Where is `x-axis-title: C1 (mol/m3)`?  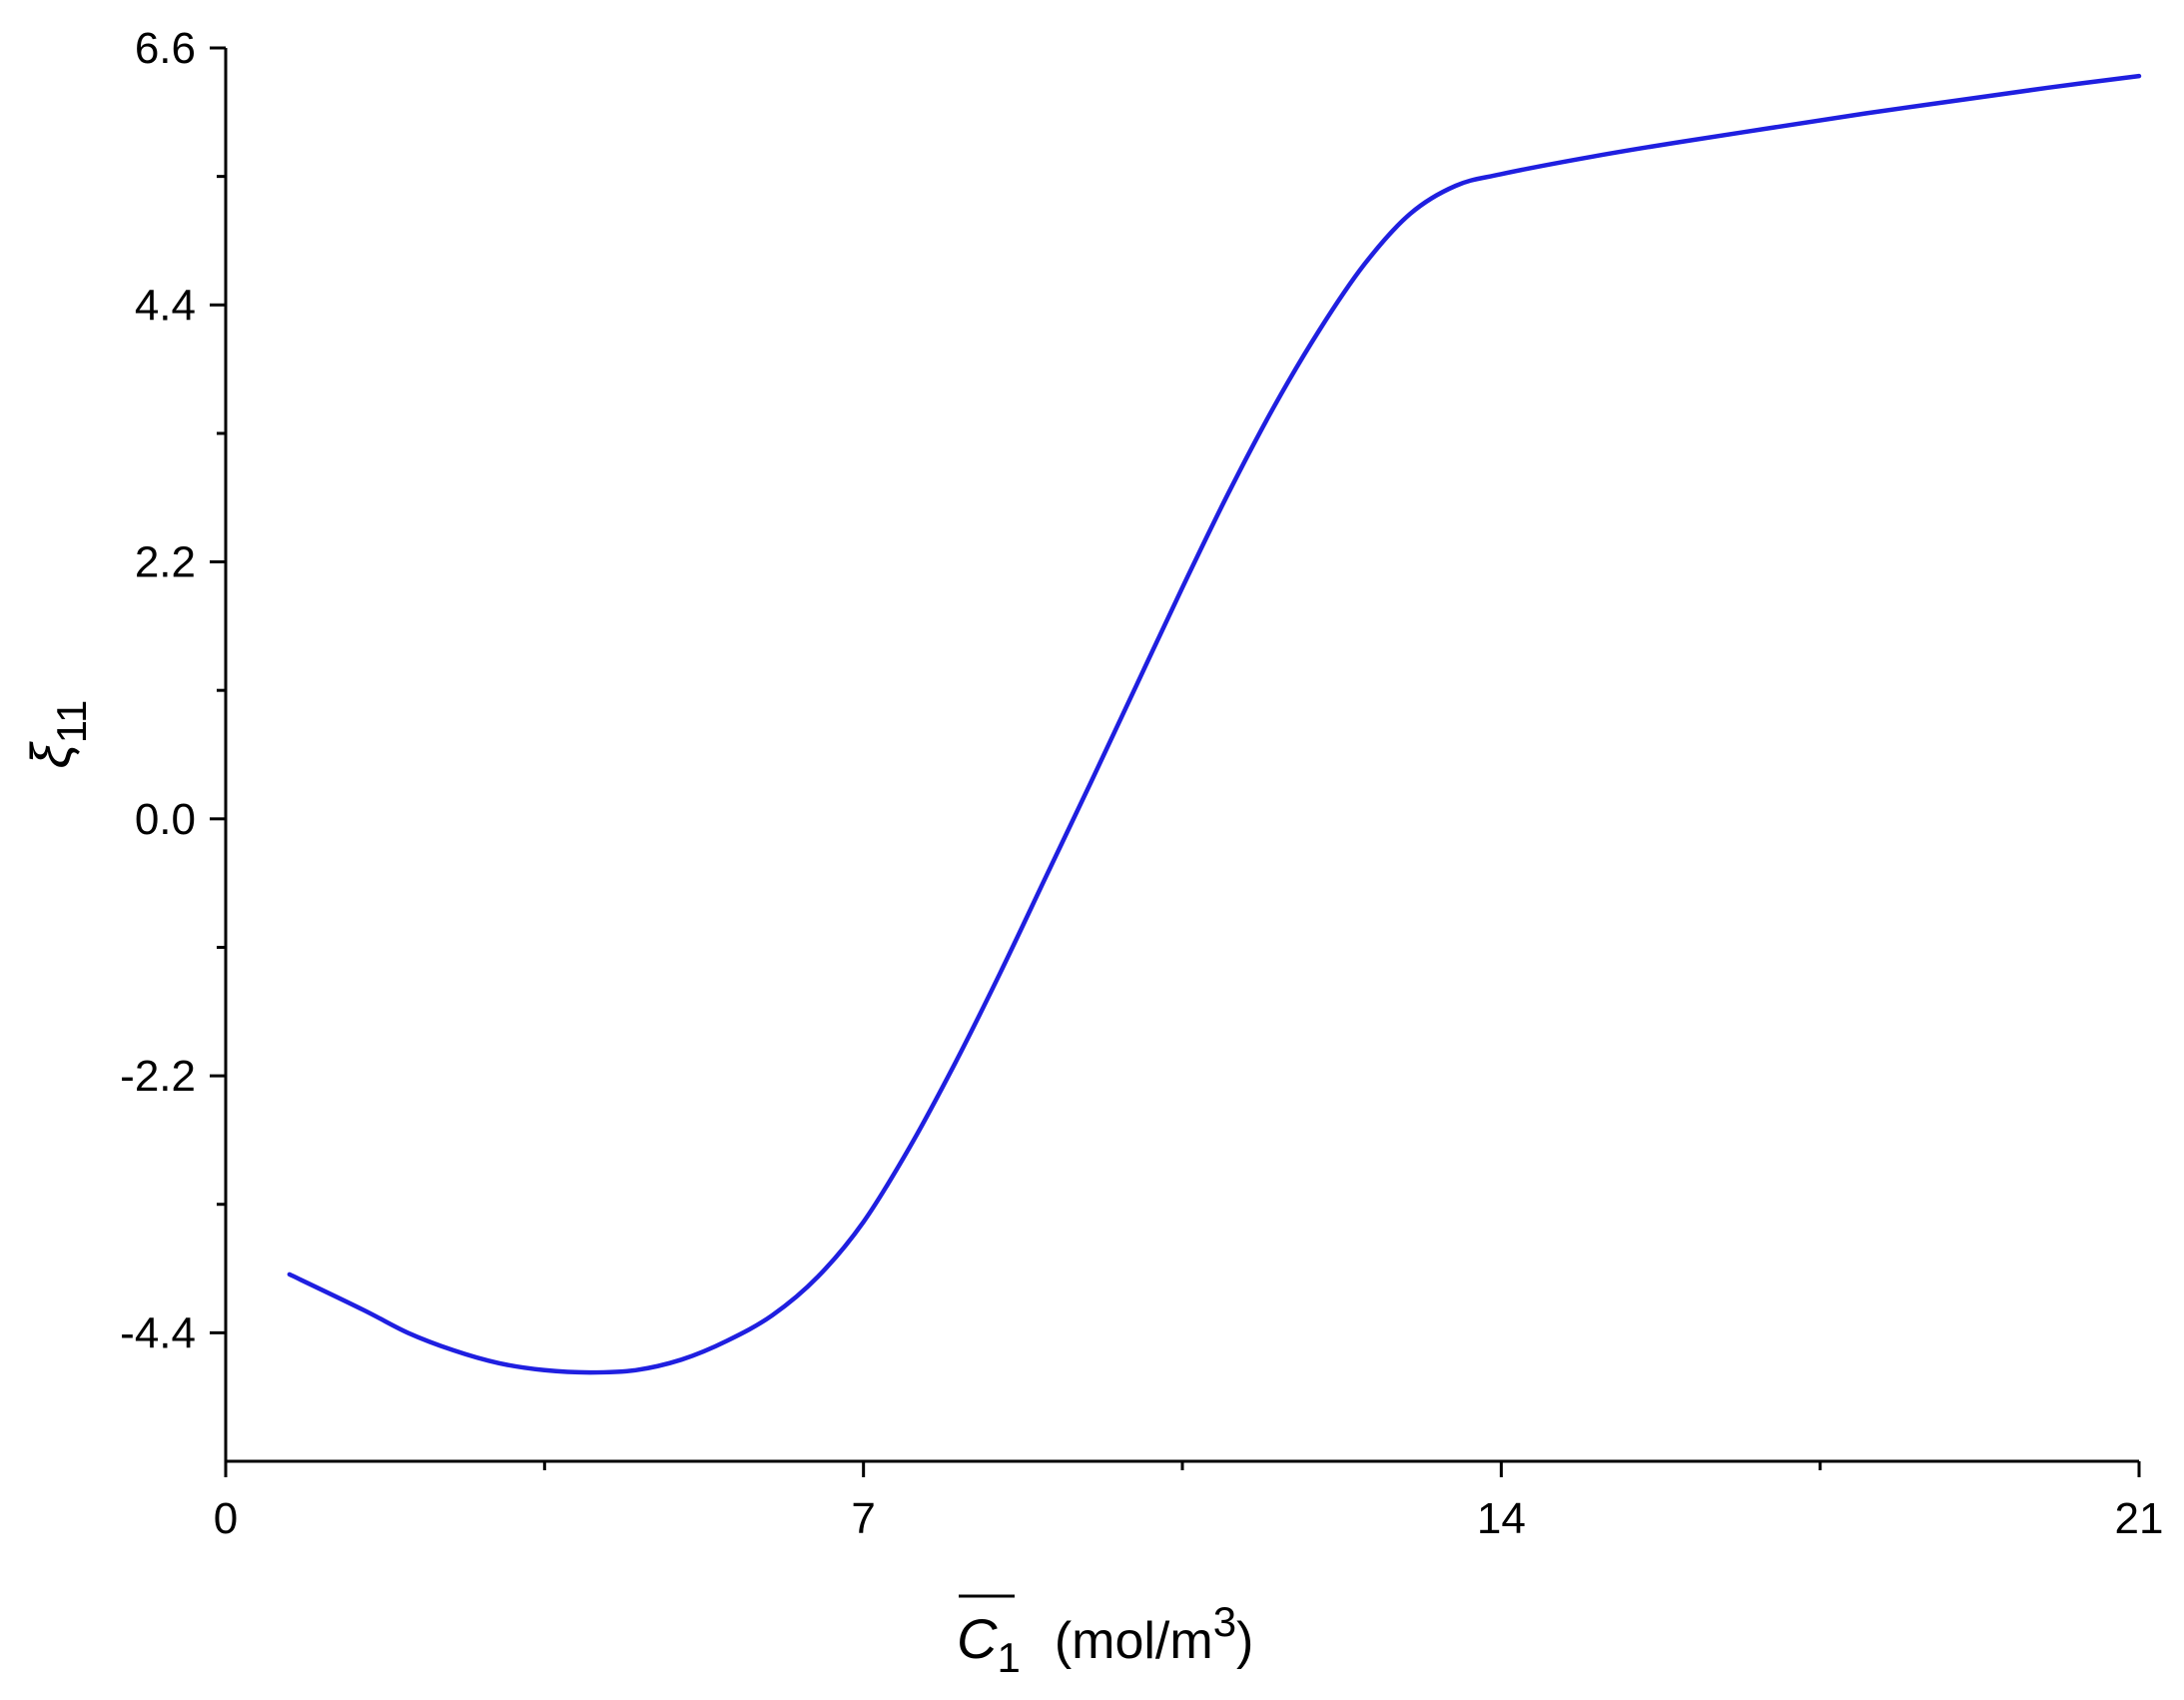
x-axis-title: C1 (mol/m3) is located at coordinates (1105, 1638).